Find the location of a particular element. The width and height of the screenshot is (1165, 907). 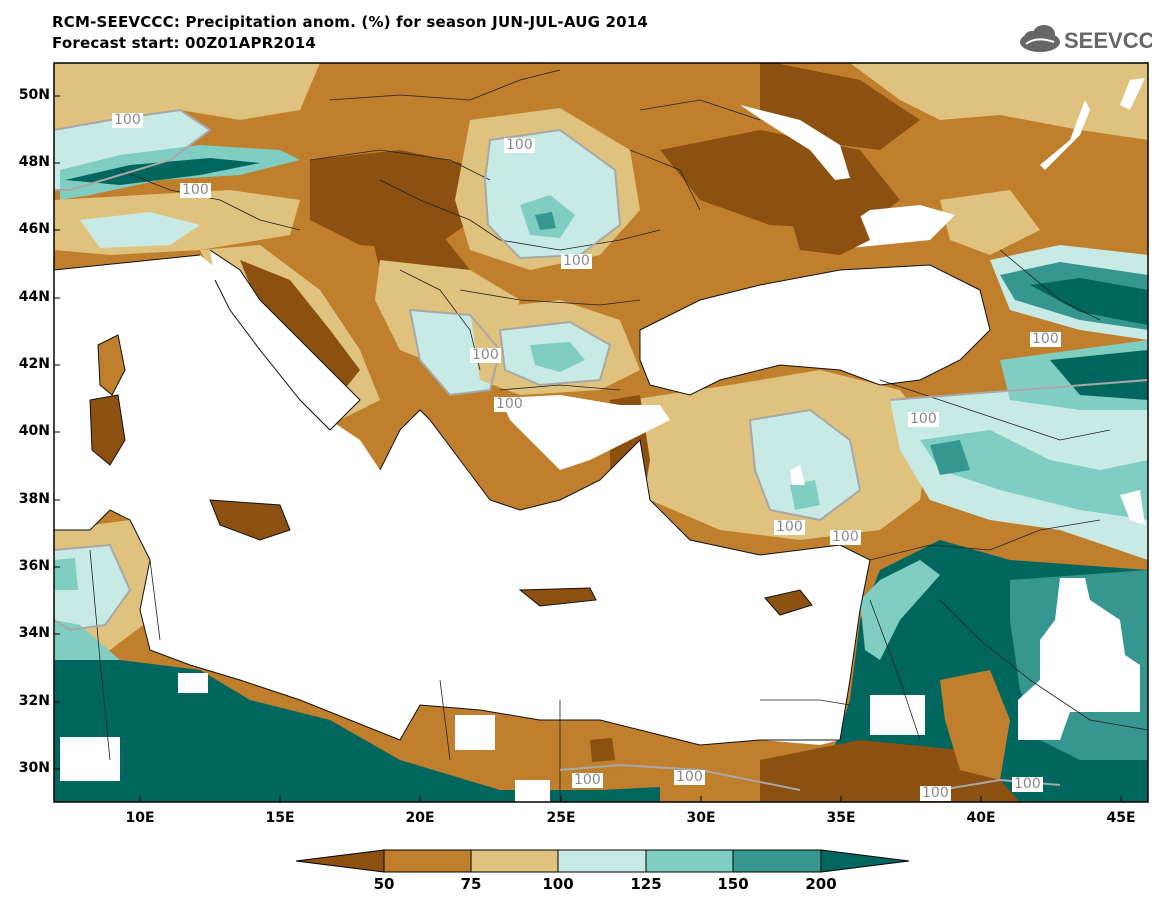

lon-tick-label: 10E is located at coordinates (140, 818).